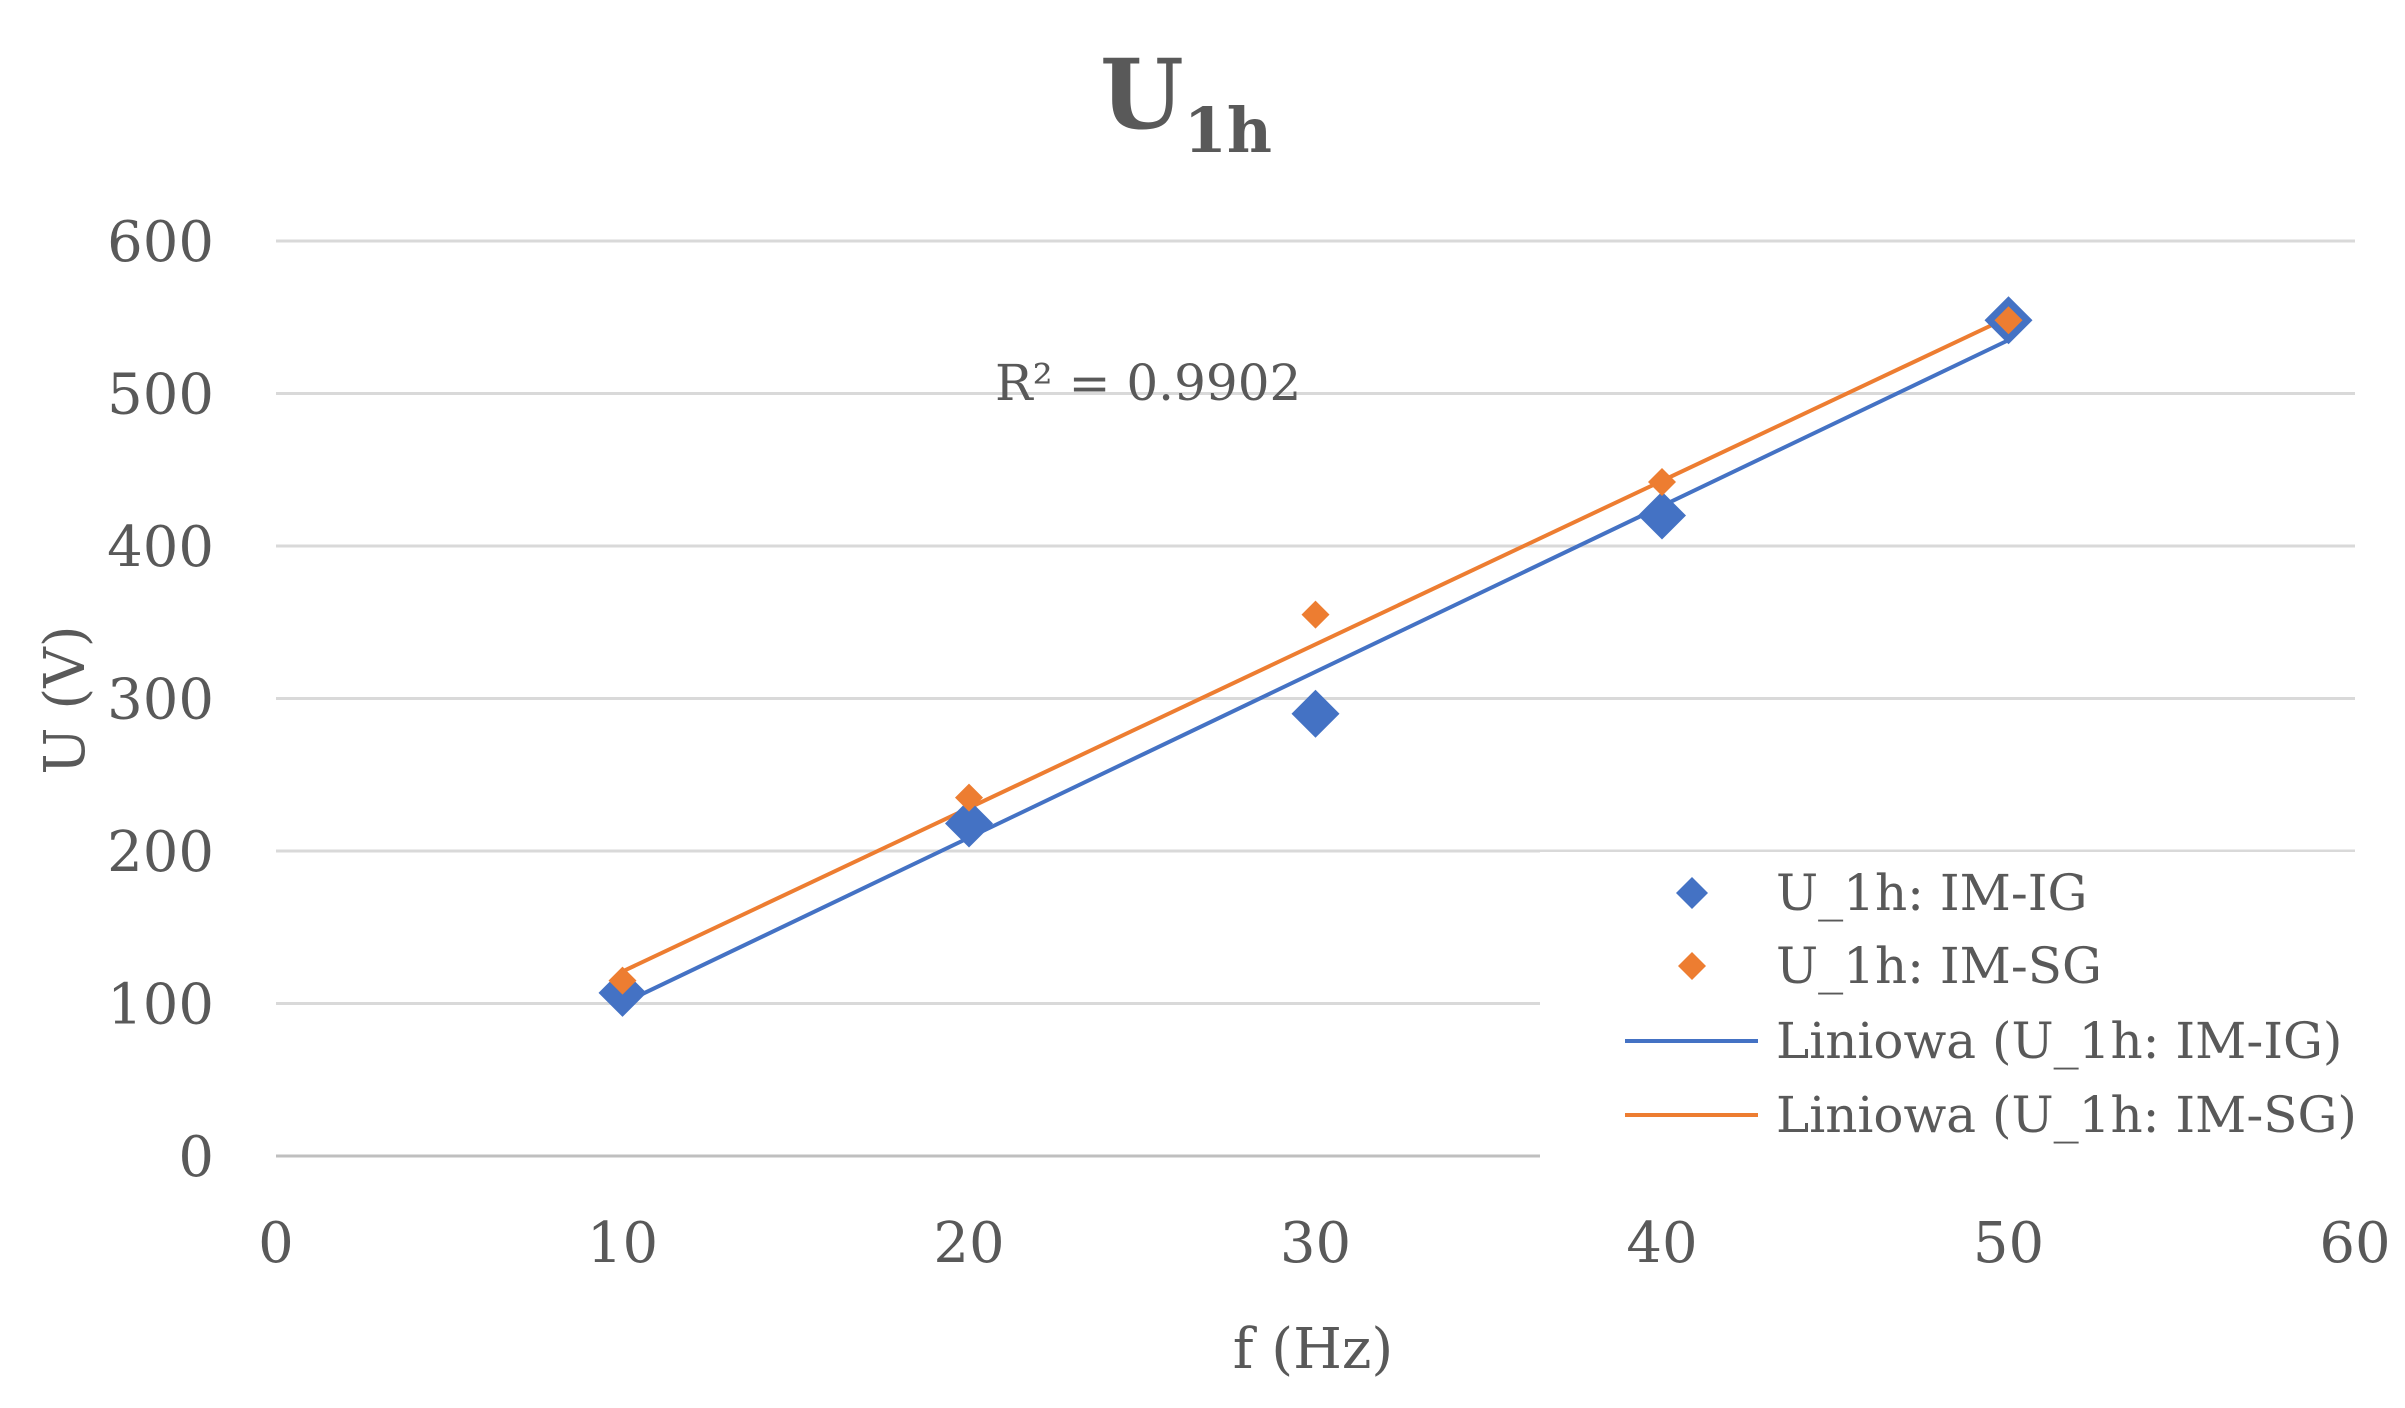 The width and height of the screenshot is (2405, 1408). What do you see at coordinates (1939, 966) in the screenshot?
I see `legend-label: U_1h: IM-SG` at bounding box center [1939, 966].